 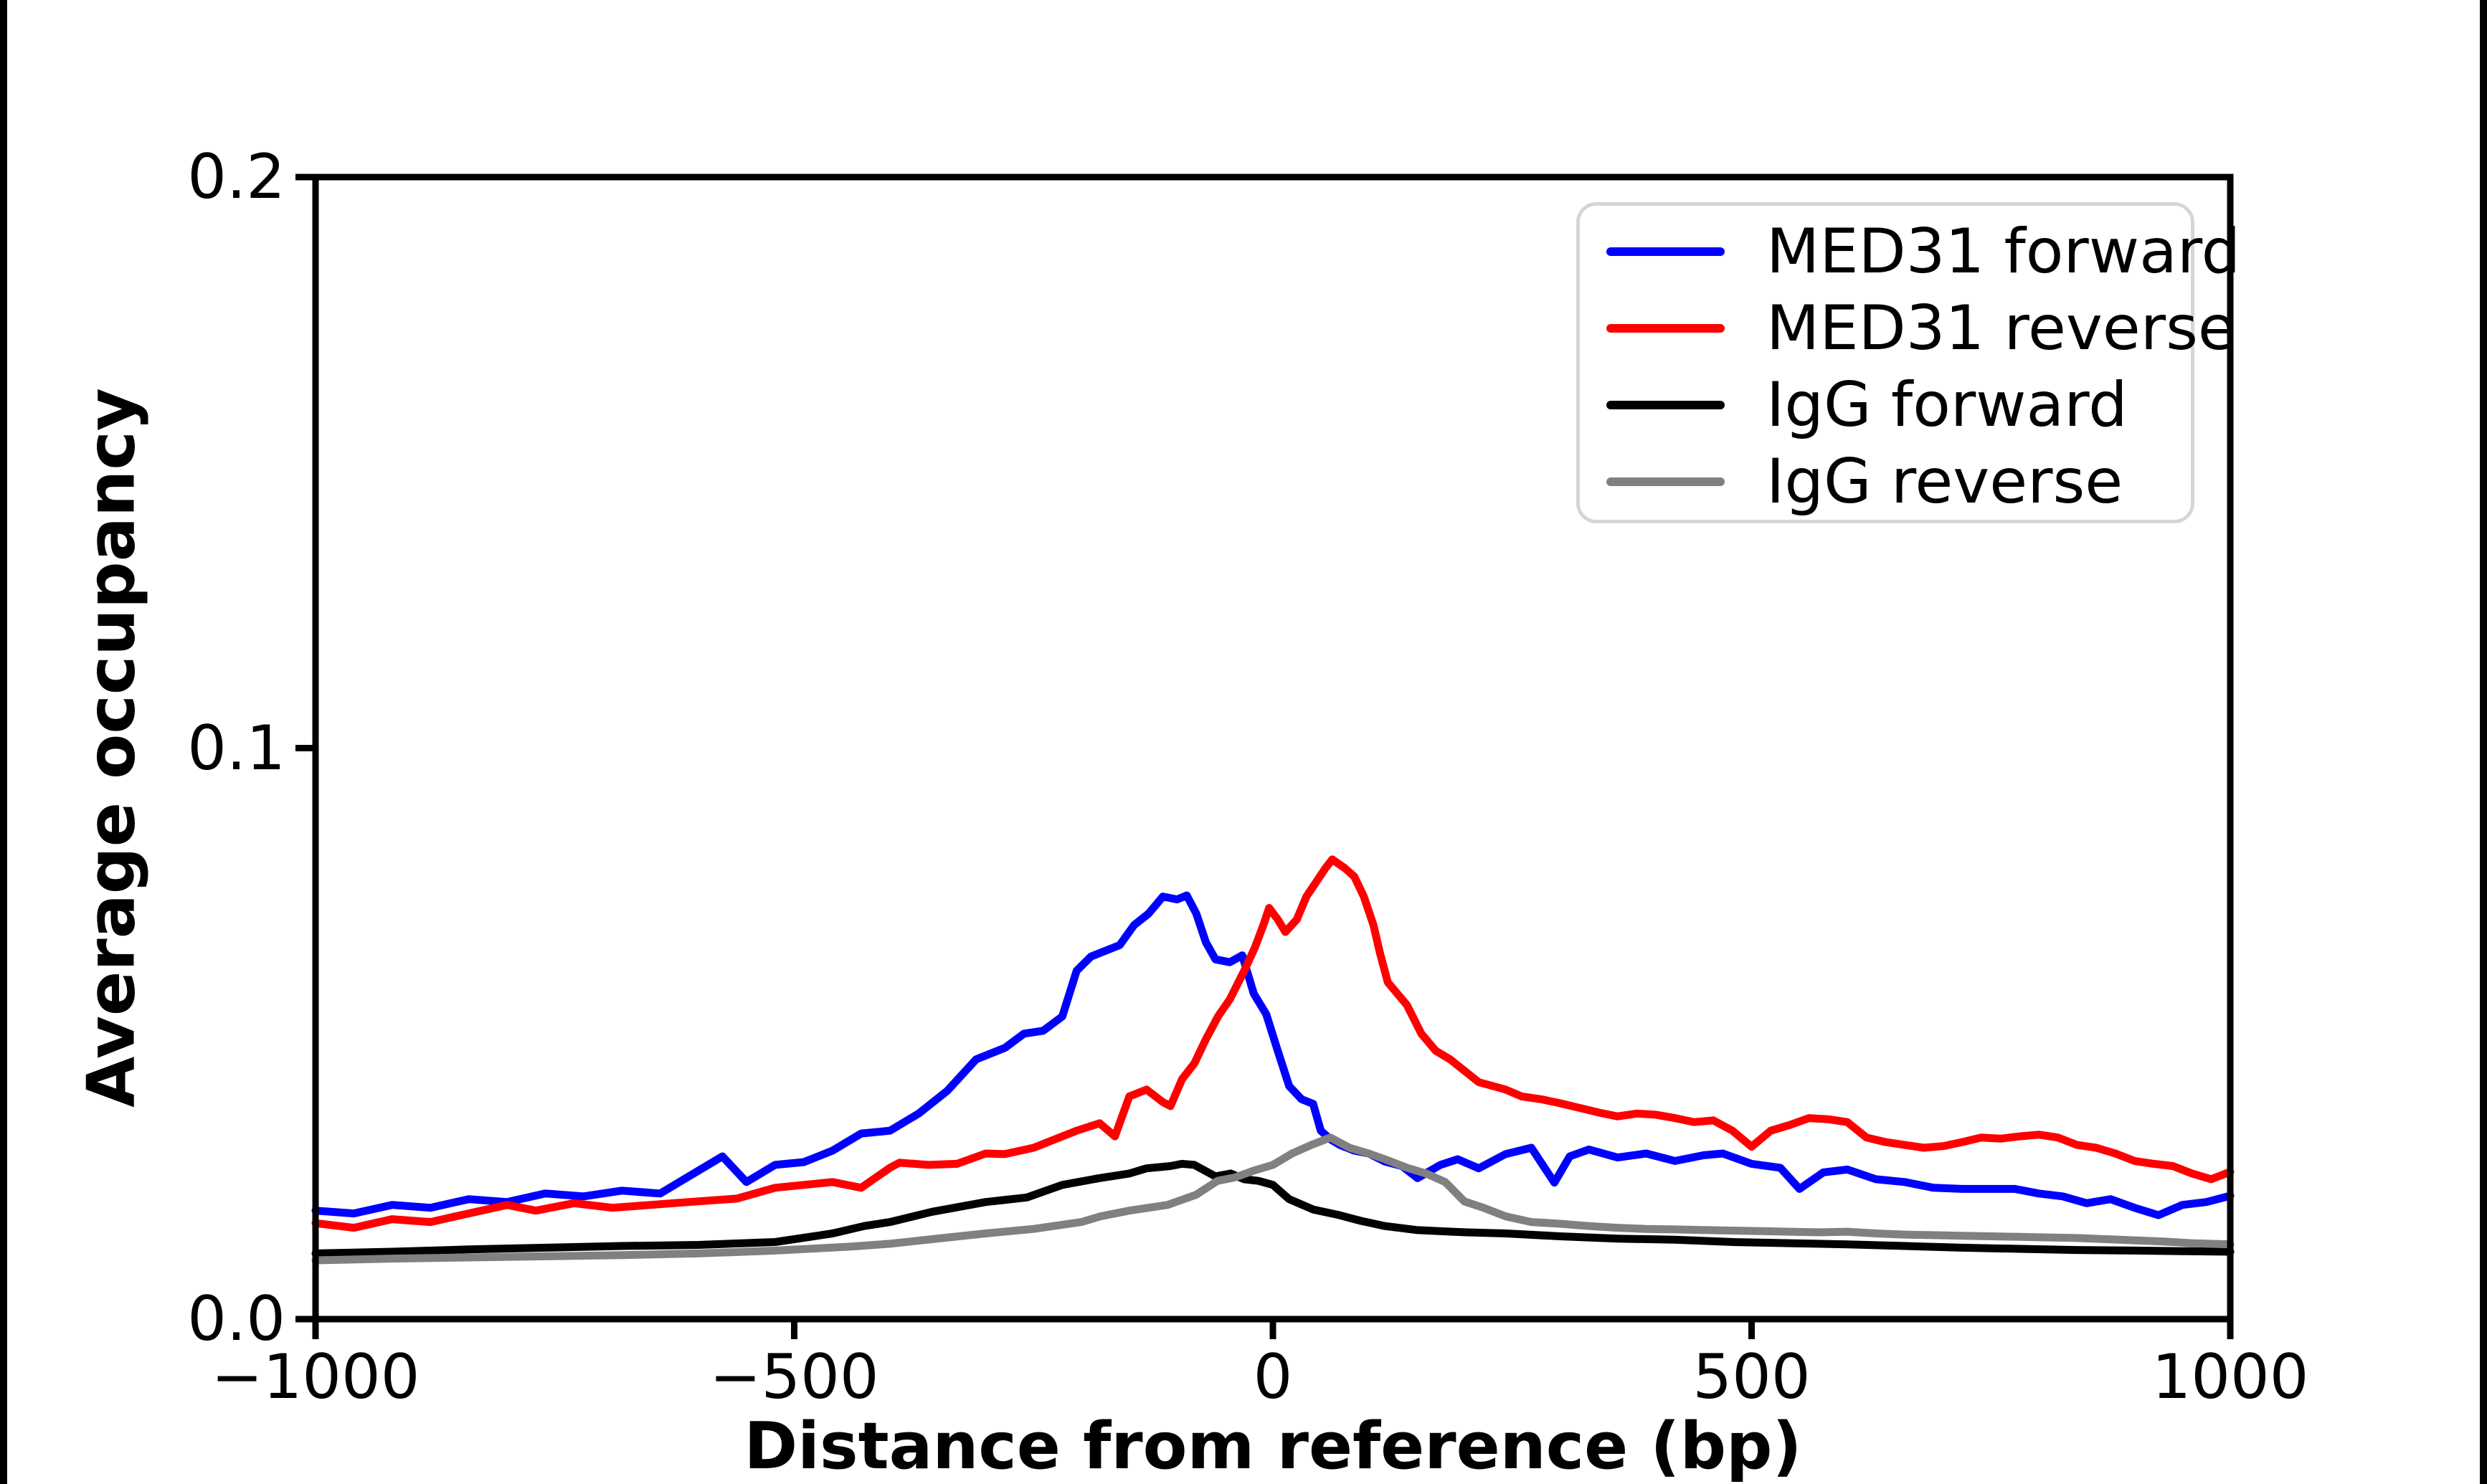 What do you see at coordinates (236, 748) in the screenshot?
I see `y-tick-label: 0.1` at bounding box center [236, 748].